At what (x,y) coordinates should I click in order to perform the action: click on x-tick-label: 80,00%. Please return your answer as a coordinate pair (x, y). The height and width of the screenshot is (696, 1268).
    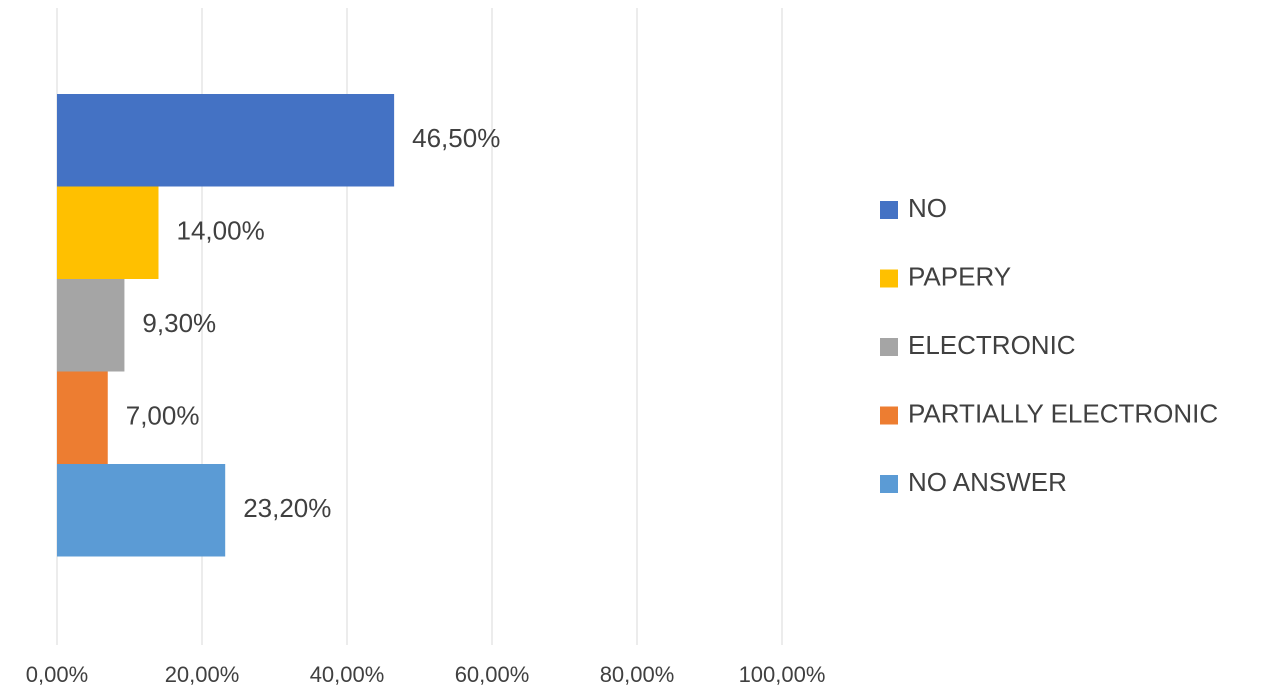
    Looking at the image, I should click on (637, 674).